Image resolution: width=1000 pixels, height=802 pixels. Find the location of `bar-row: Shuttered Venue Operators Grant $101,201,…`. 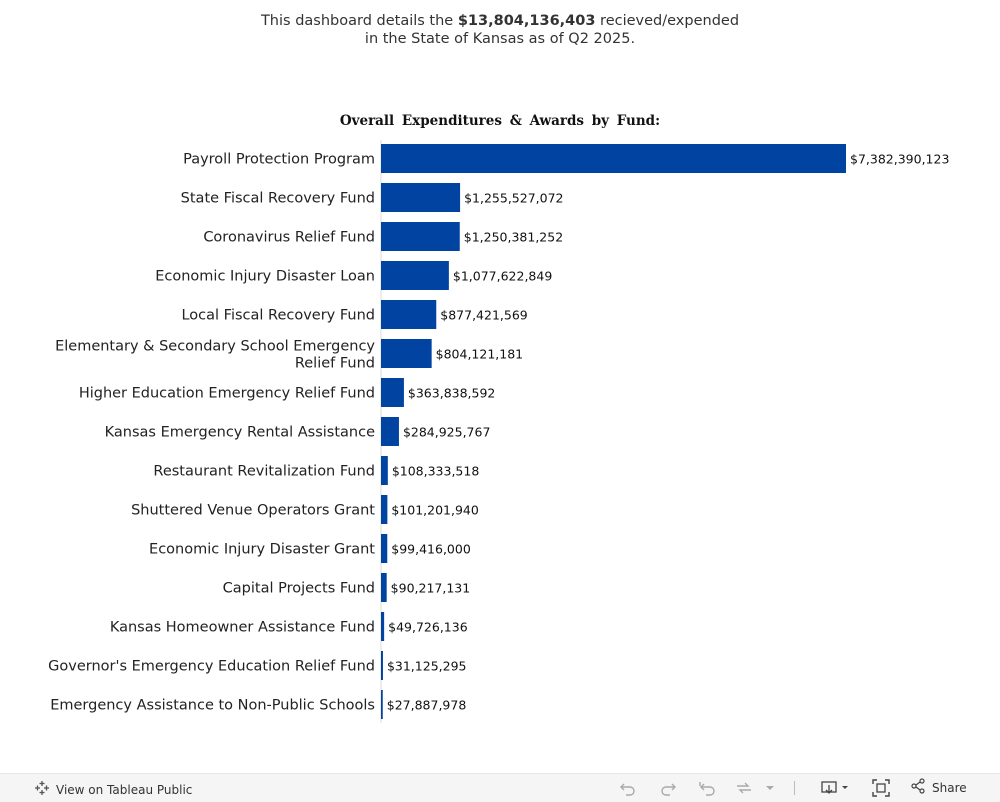

bar-row: Shuttered Venue Operators Grant $101,201,… is located at coordinates (305, 509).